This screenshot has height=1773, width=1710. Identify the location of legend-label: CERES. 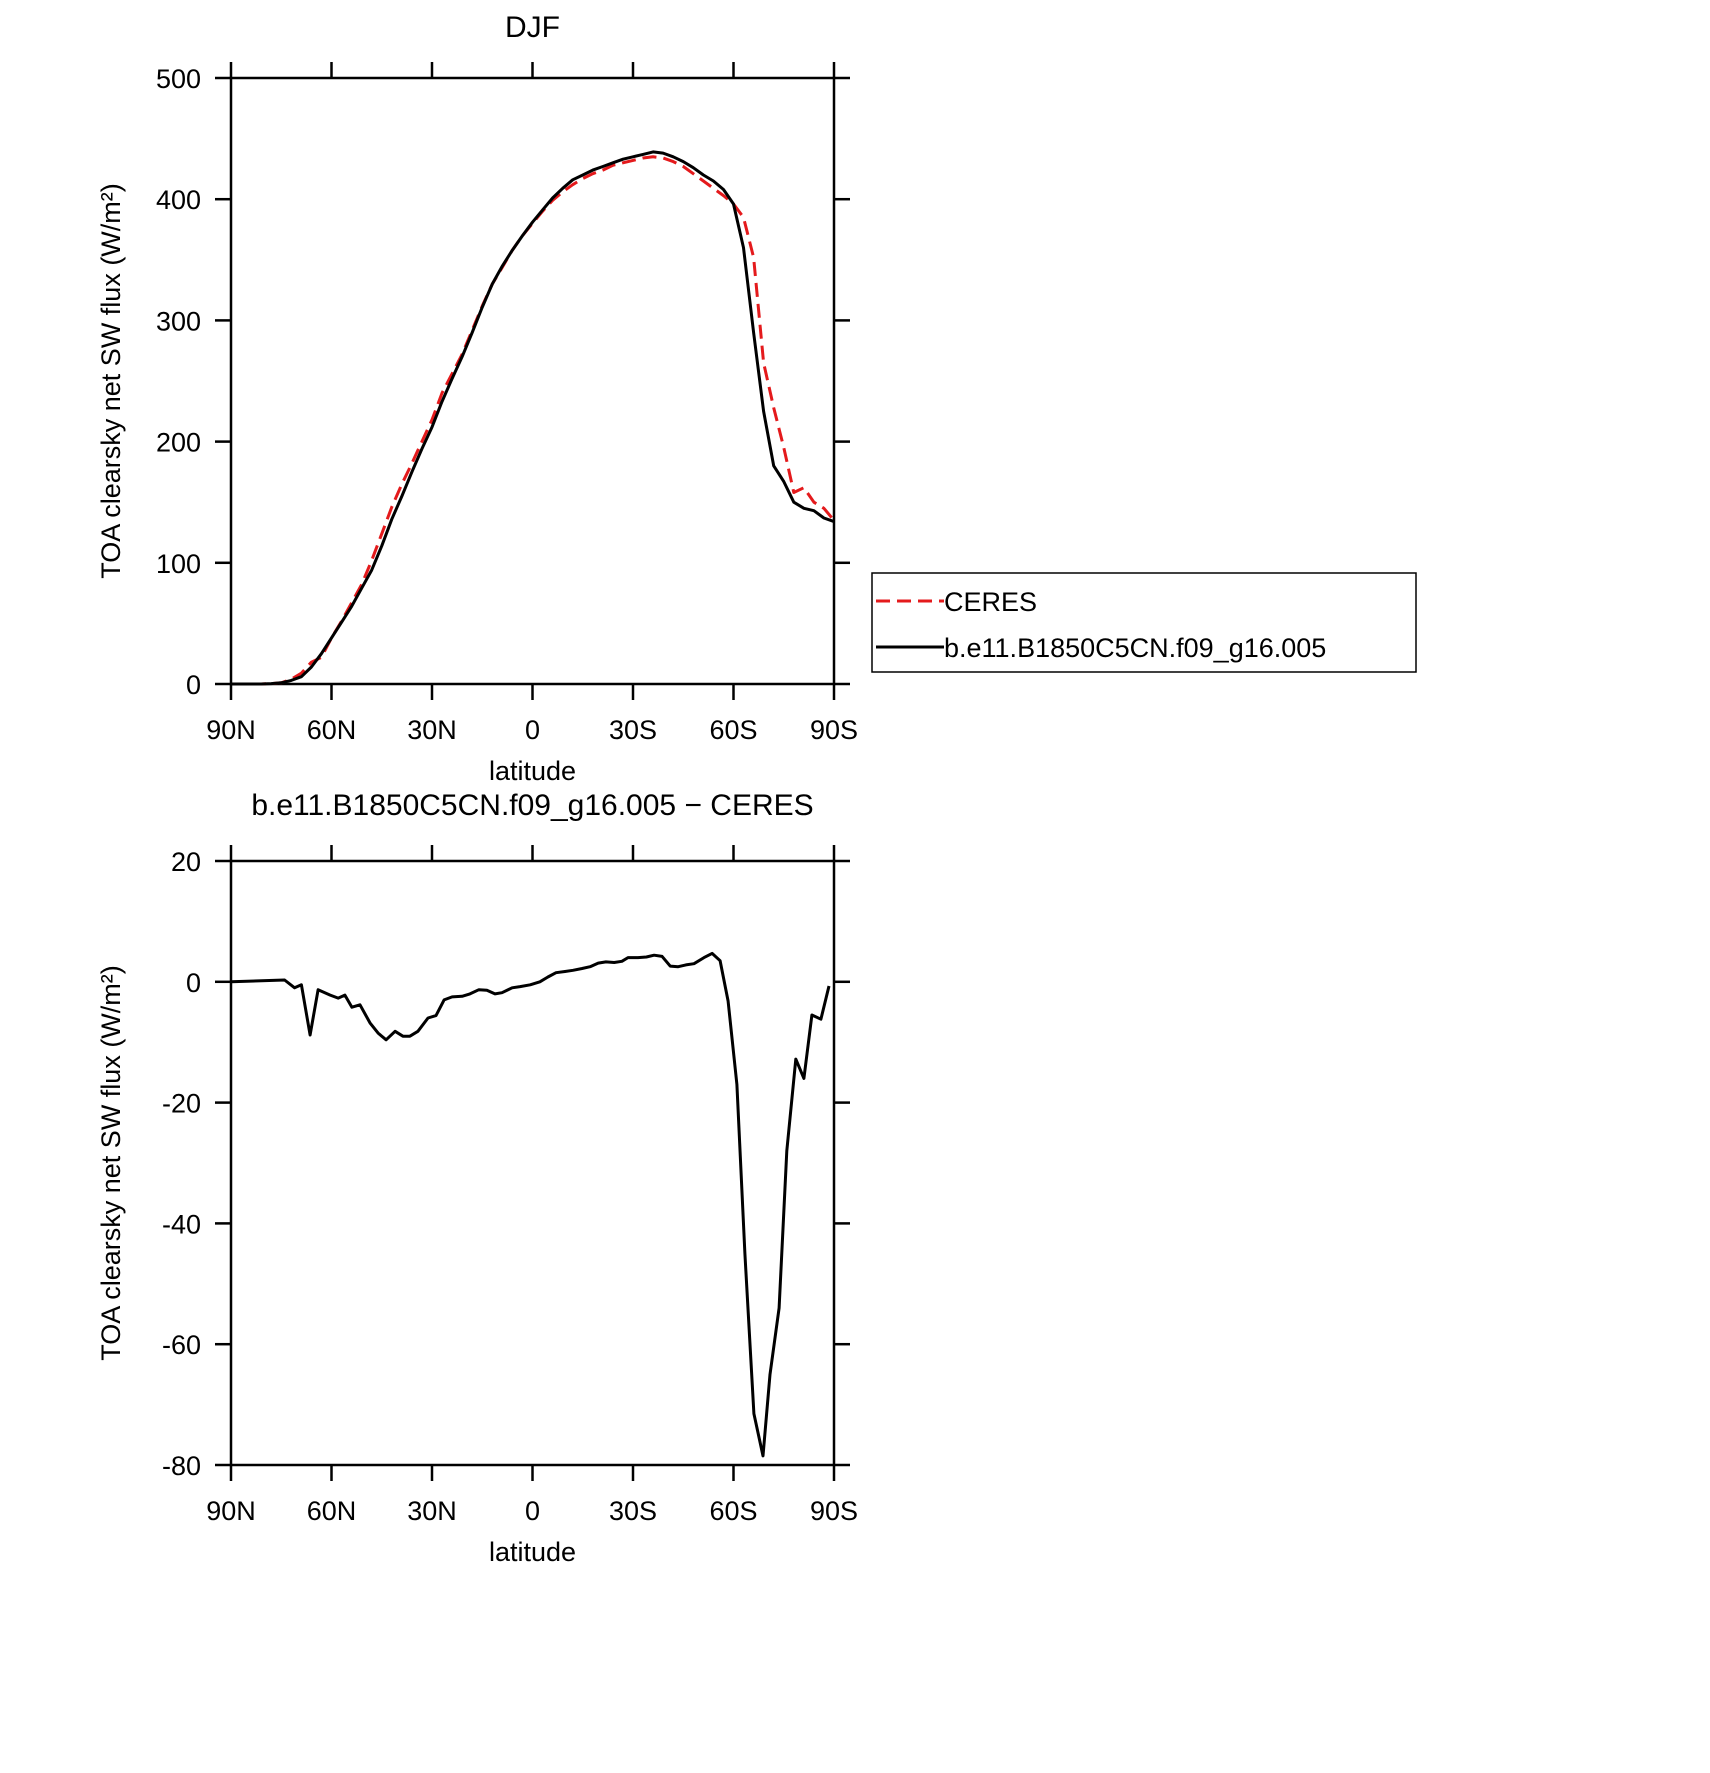
(990, 602).